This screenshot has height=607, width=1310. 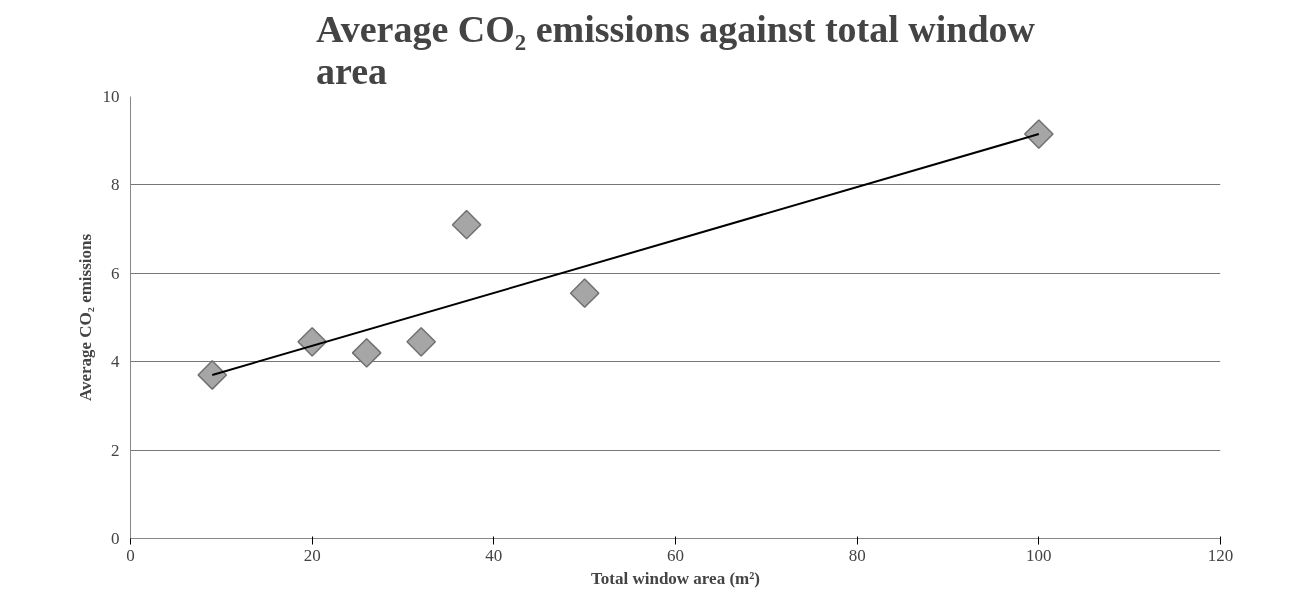 I want to click on chart-title: Average CO₂ emissions against total window area, so click(x=676, y=49).